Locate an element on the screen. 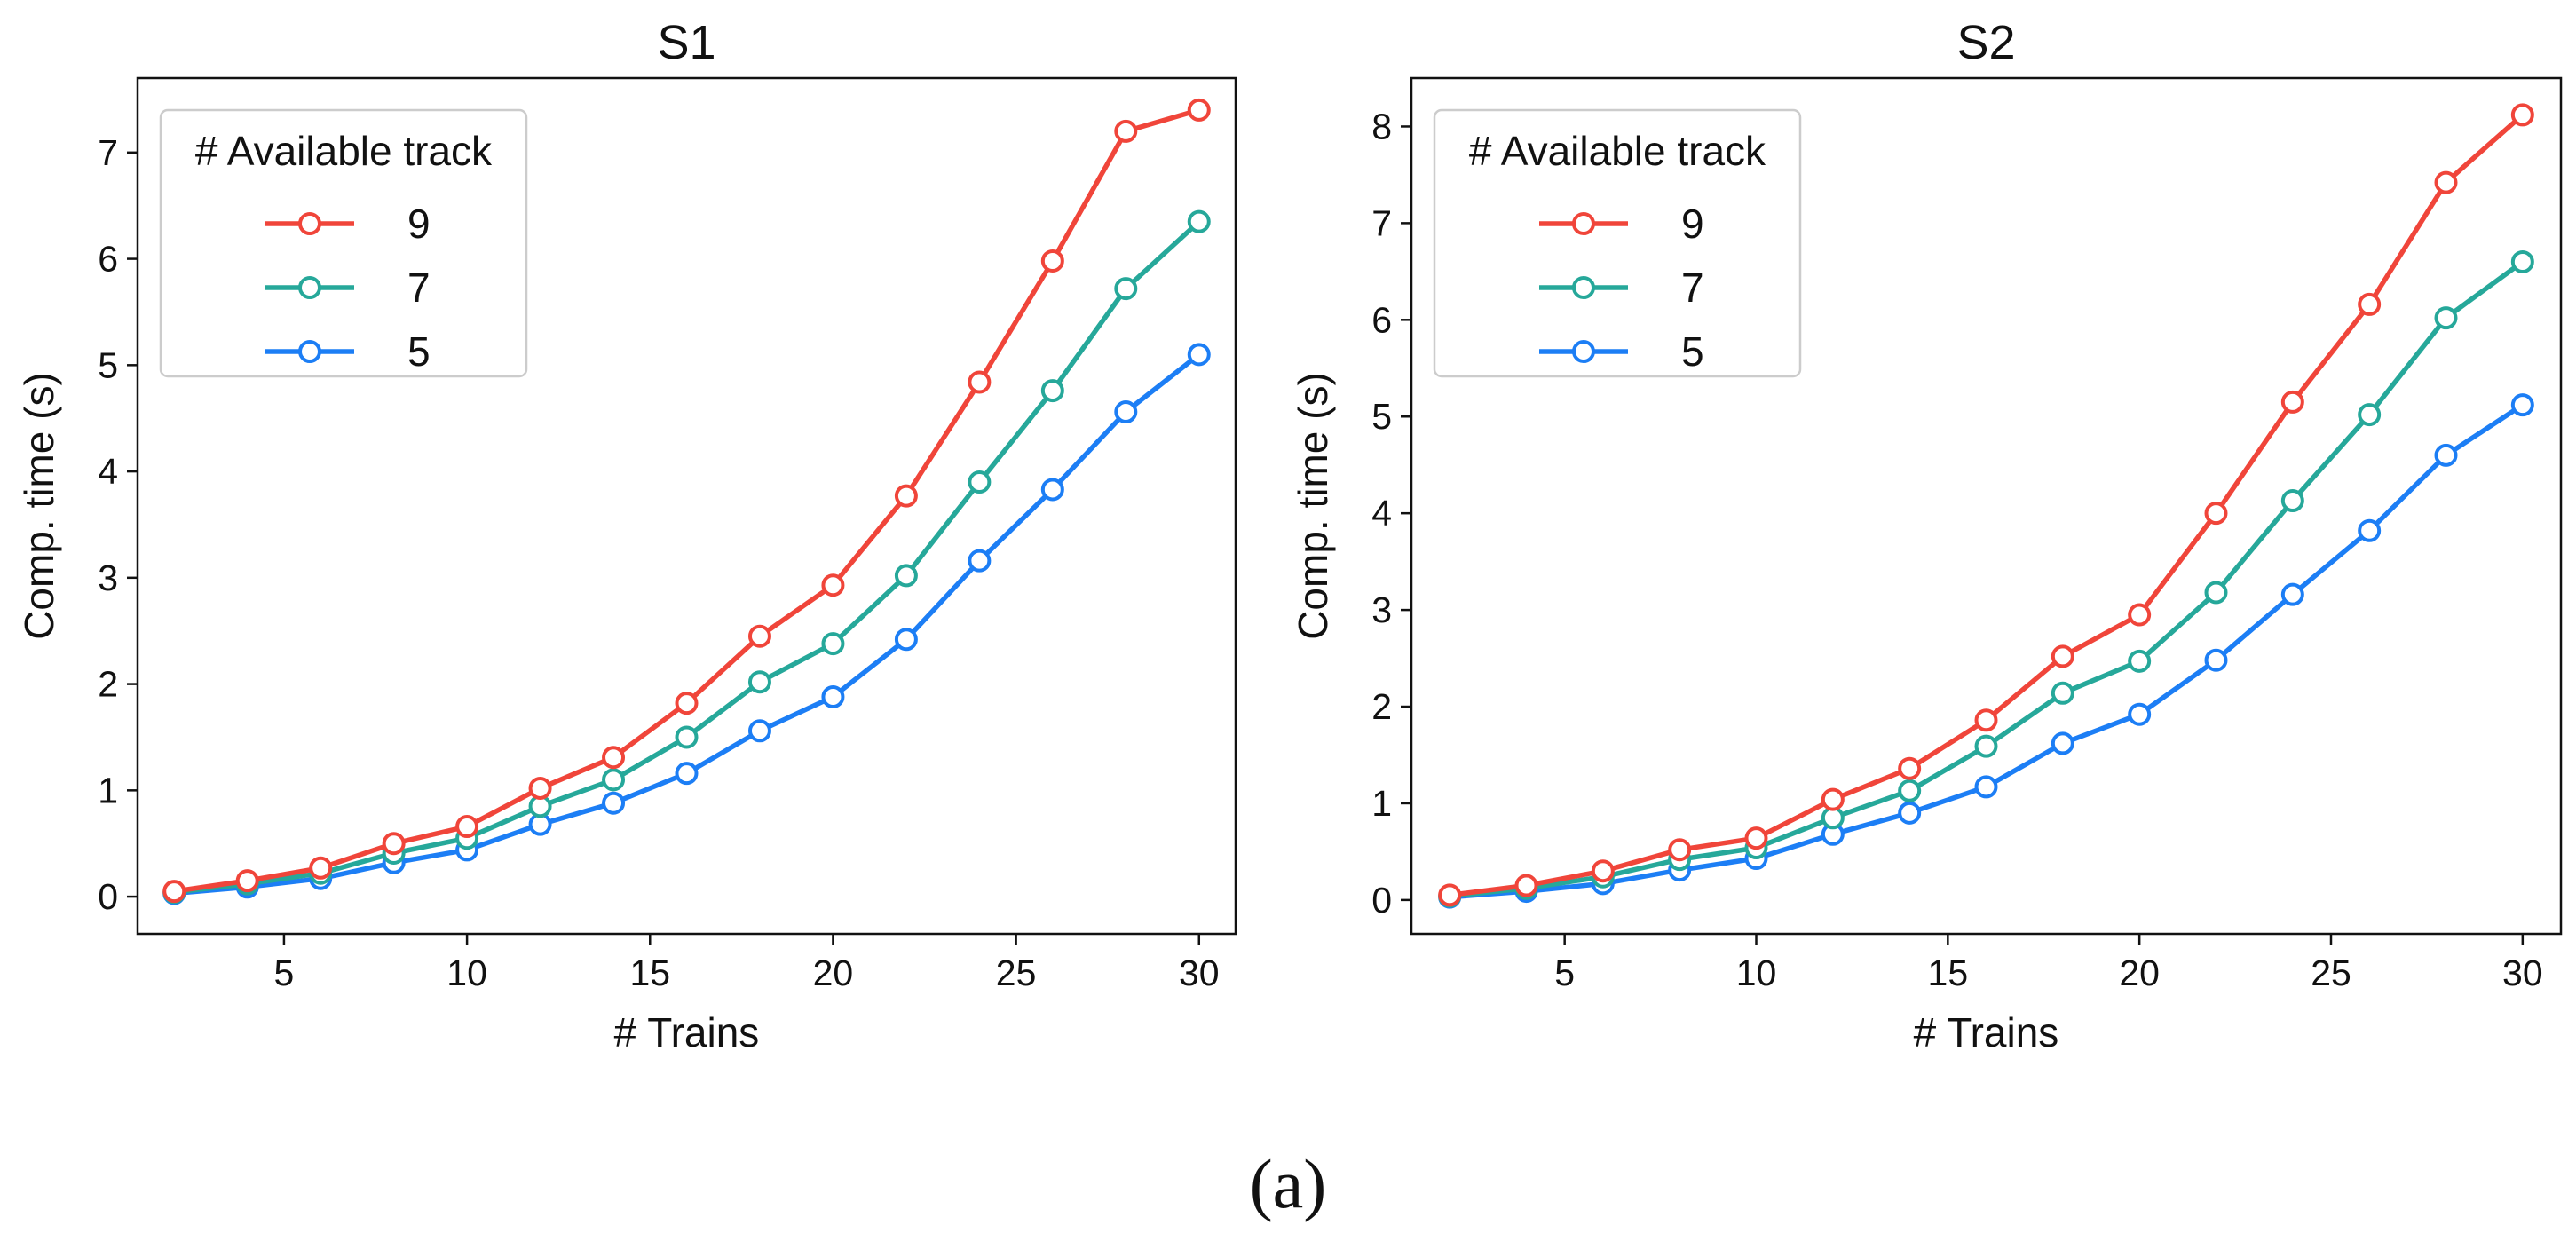 The height and width of the screenshot is (1249, 2576). legend-label-7: 7 is located at coordinates (419, 288).